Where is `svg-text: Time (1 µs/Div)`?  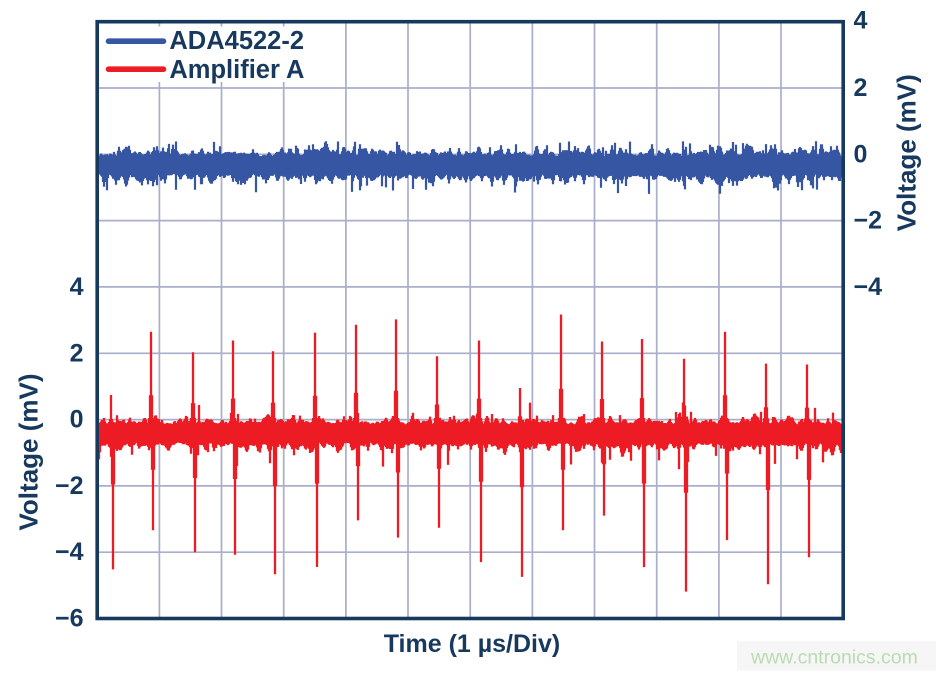 svg-text: Time (1 µs/Div) is located at coordinates (472, 644).